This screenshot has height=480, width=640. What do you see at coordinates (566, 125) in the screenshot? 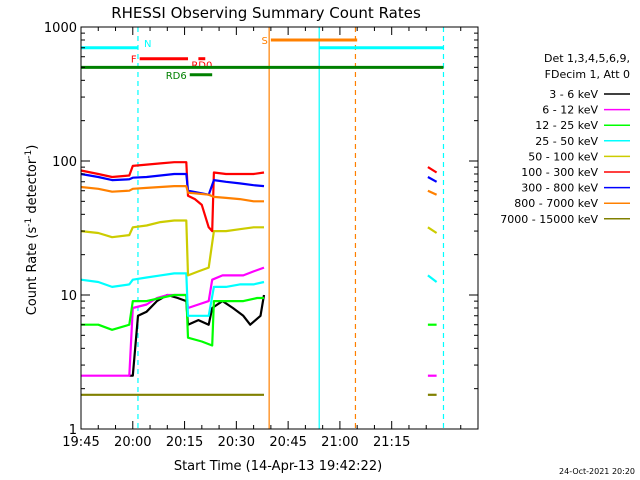
I see `legend-label-2: 12 - 25 keV` at bounding box center [566, 125].